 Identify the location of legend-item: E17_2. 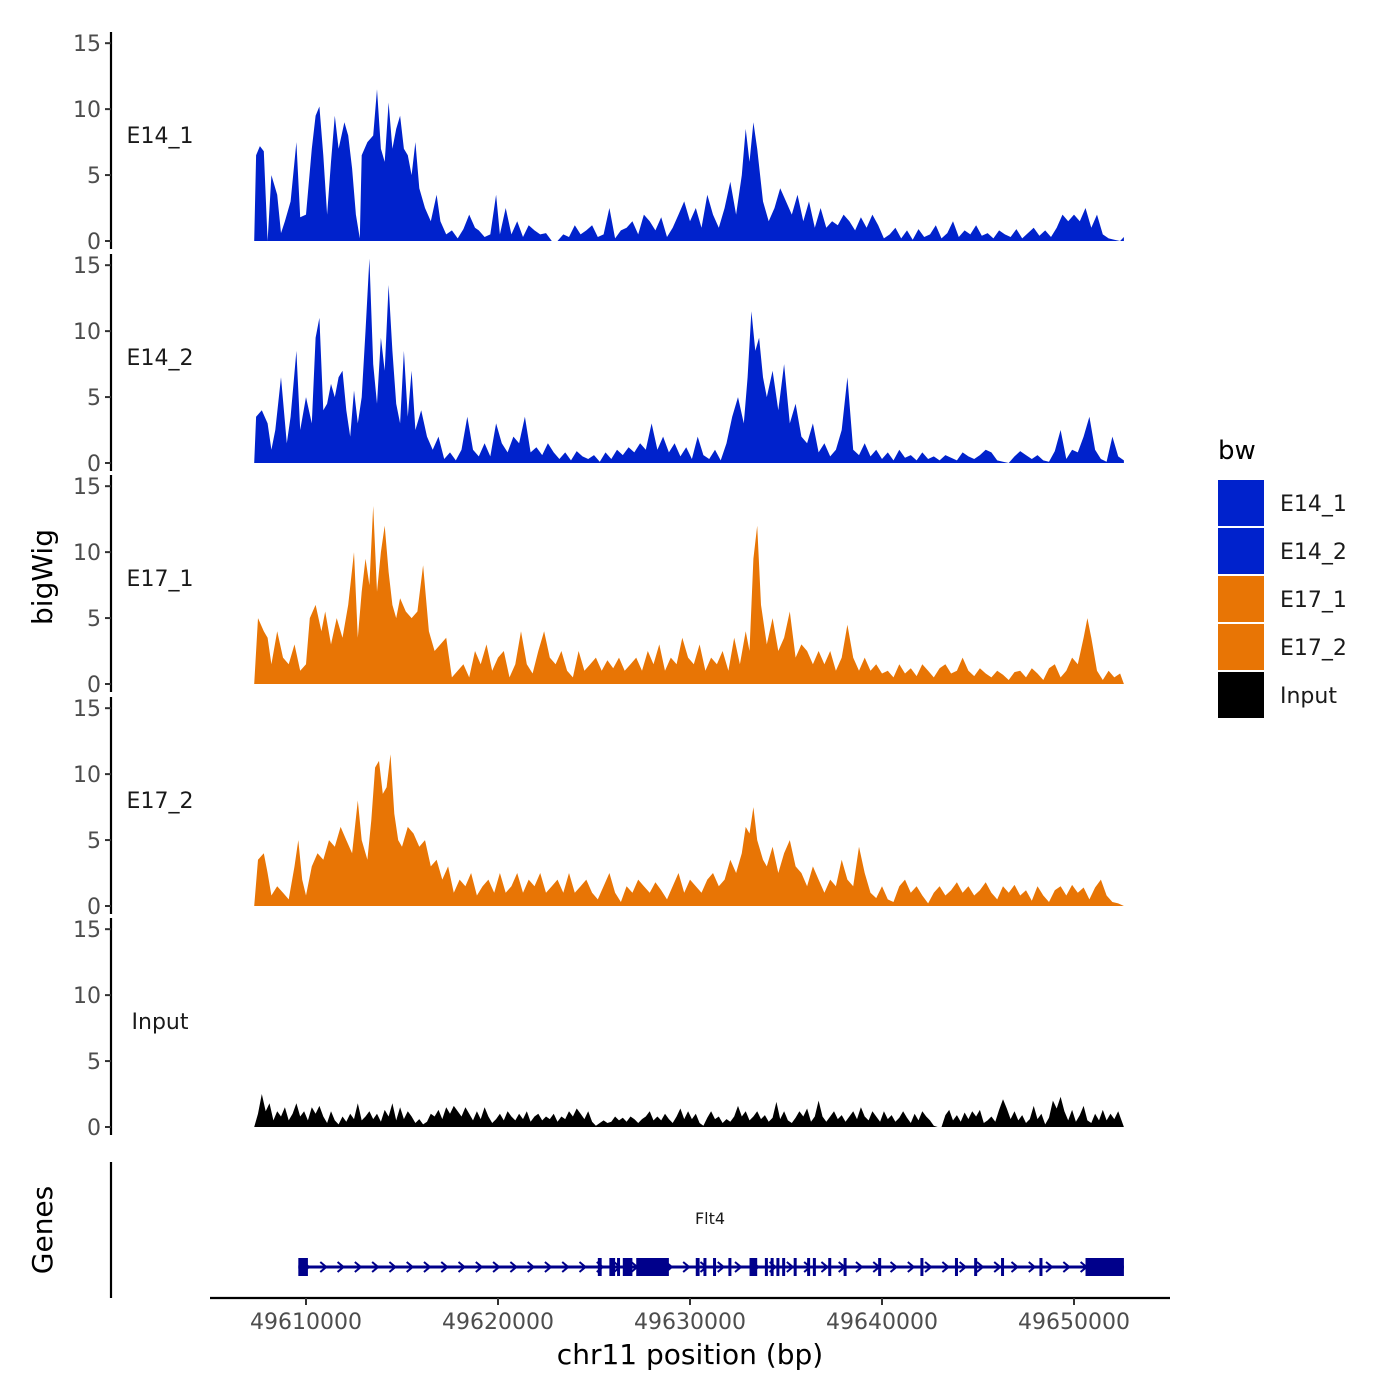
(1282, 647).